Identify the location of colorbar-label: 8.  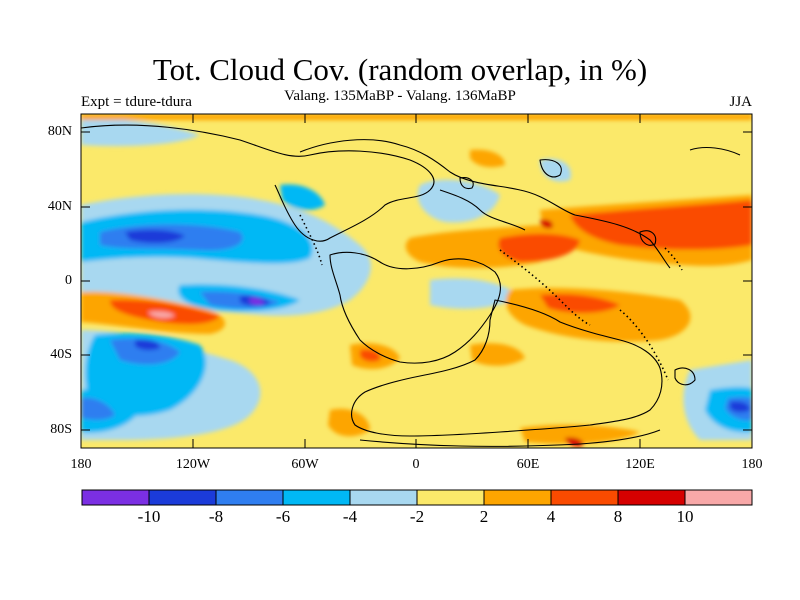
(618, 516).